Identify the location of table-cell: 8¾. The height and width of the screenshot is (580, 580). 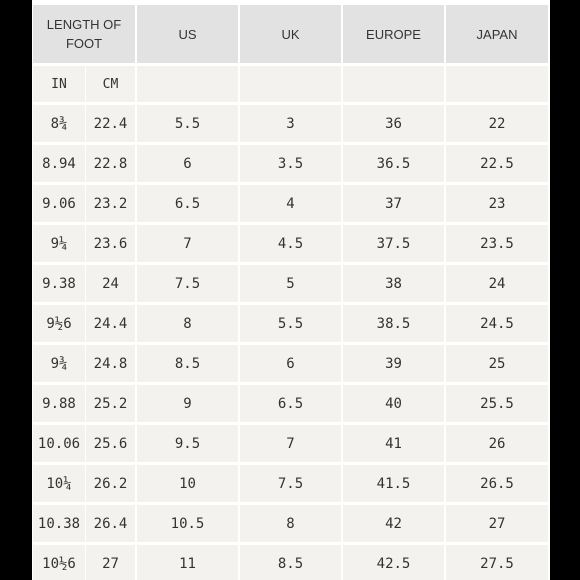
(59, 123).